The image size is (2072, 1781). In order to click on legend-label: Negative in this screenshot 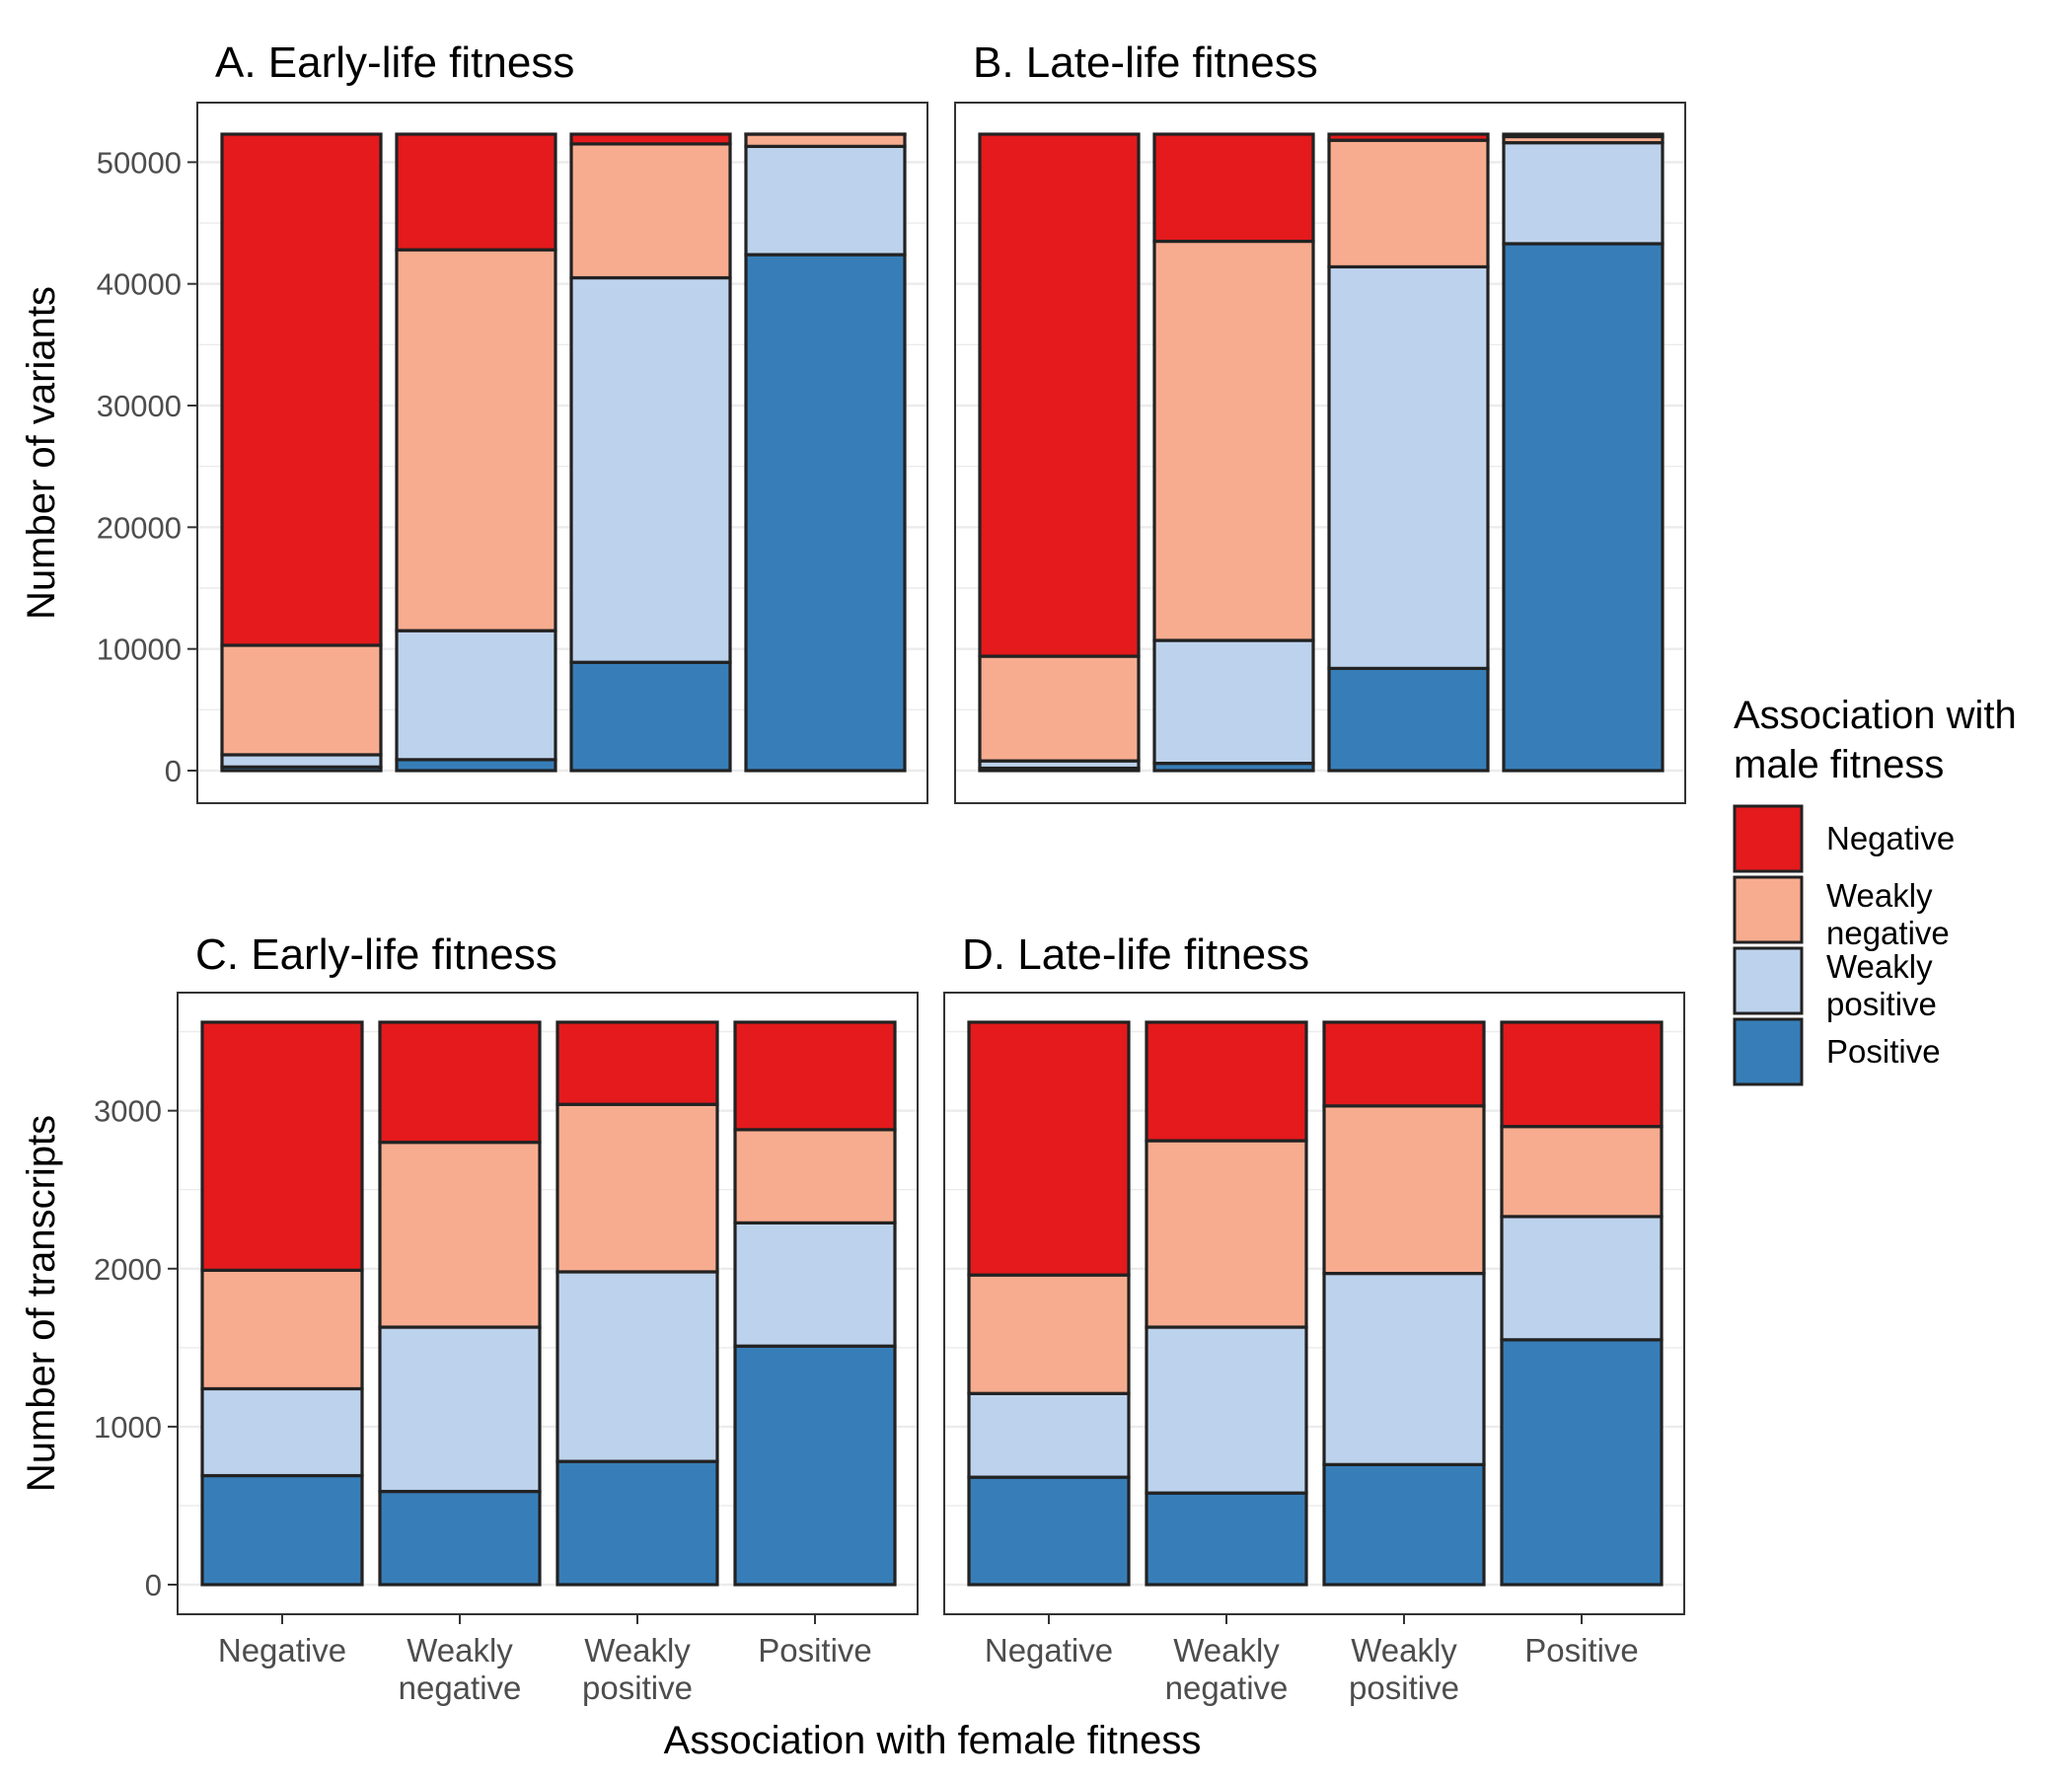, I will do `click(1891, 838)`.